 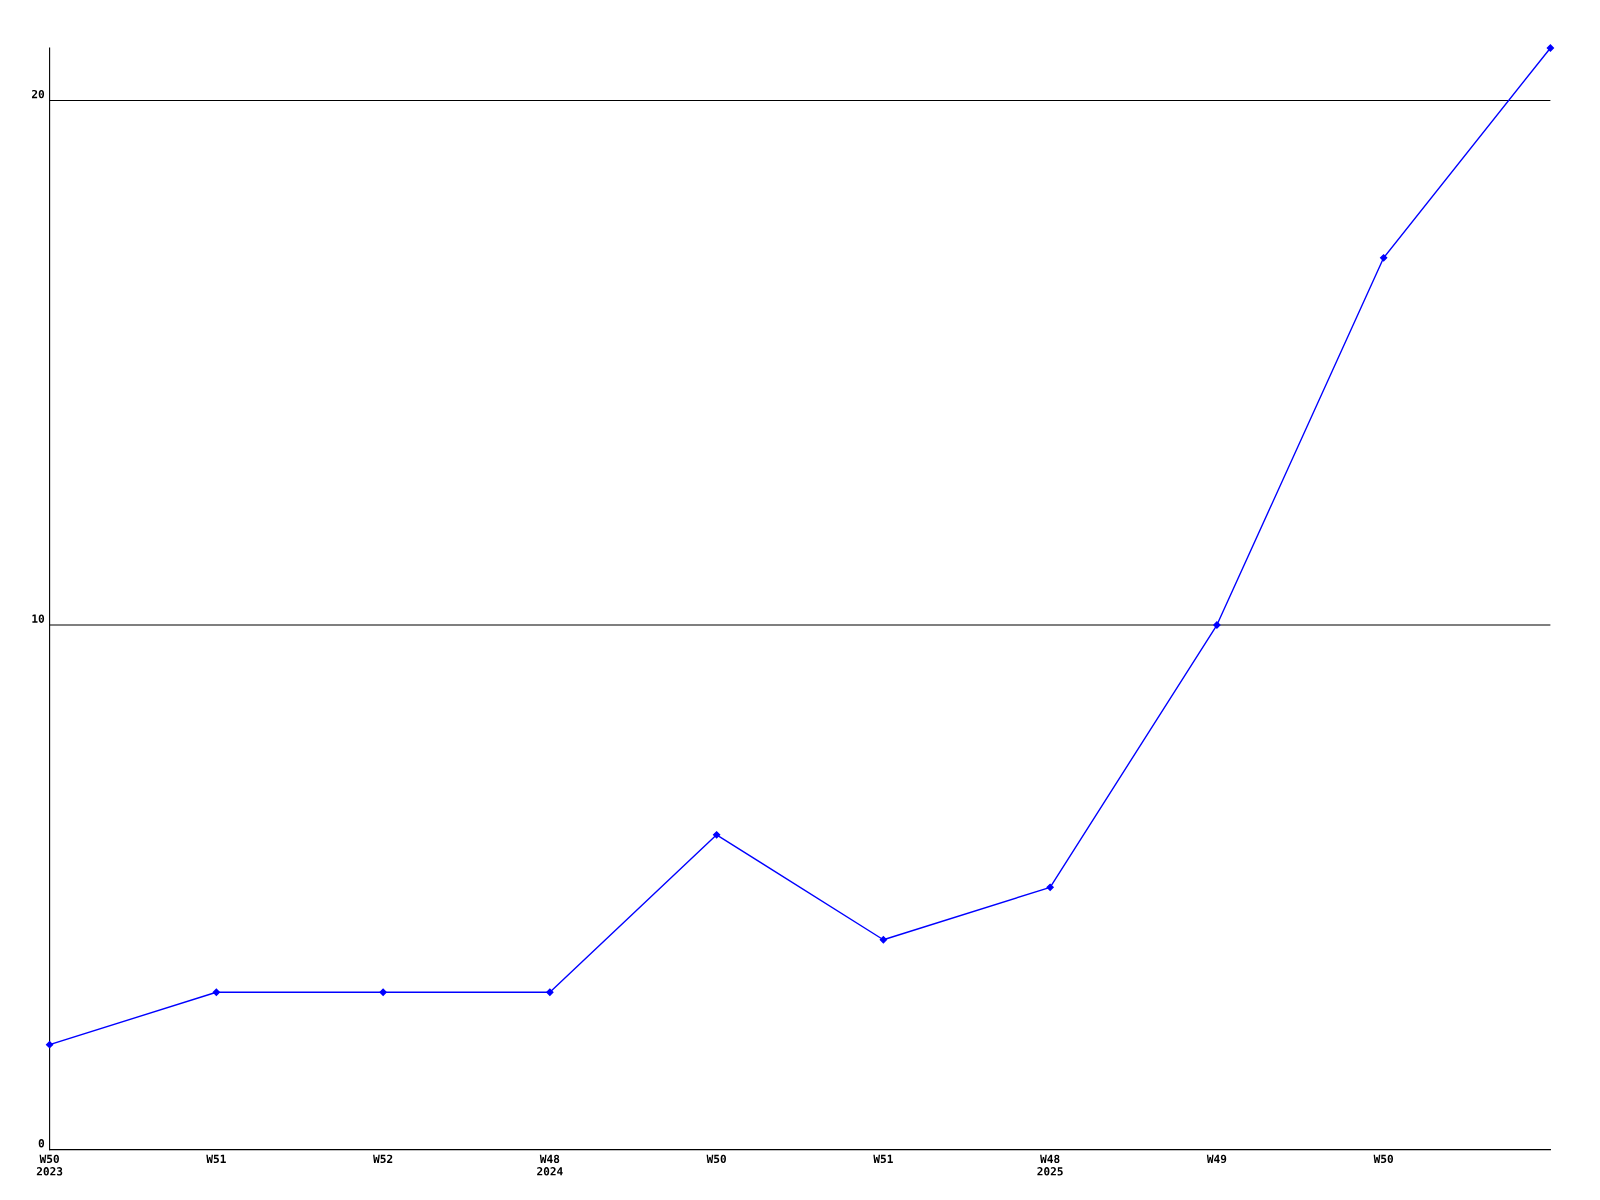 What do you see at coordinates (1216, 1159) in the screenshot?
I see `x-tick-label: W49` at bounding box center [1216, 1159].